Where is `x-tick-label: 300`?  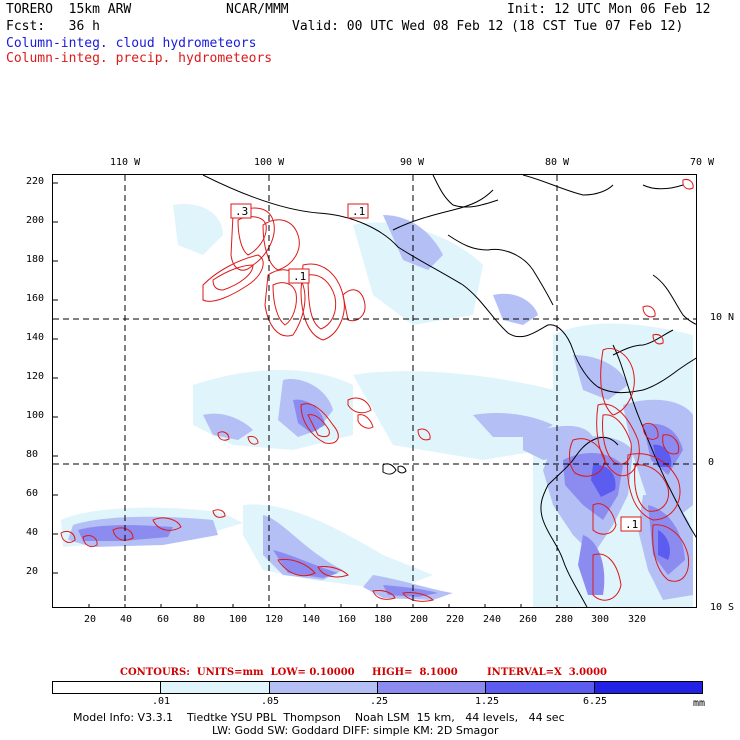
x-tick-label: 300 is located at coordinates (600, 619).